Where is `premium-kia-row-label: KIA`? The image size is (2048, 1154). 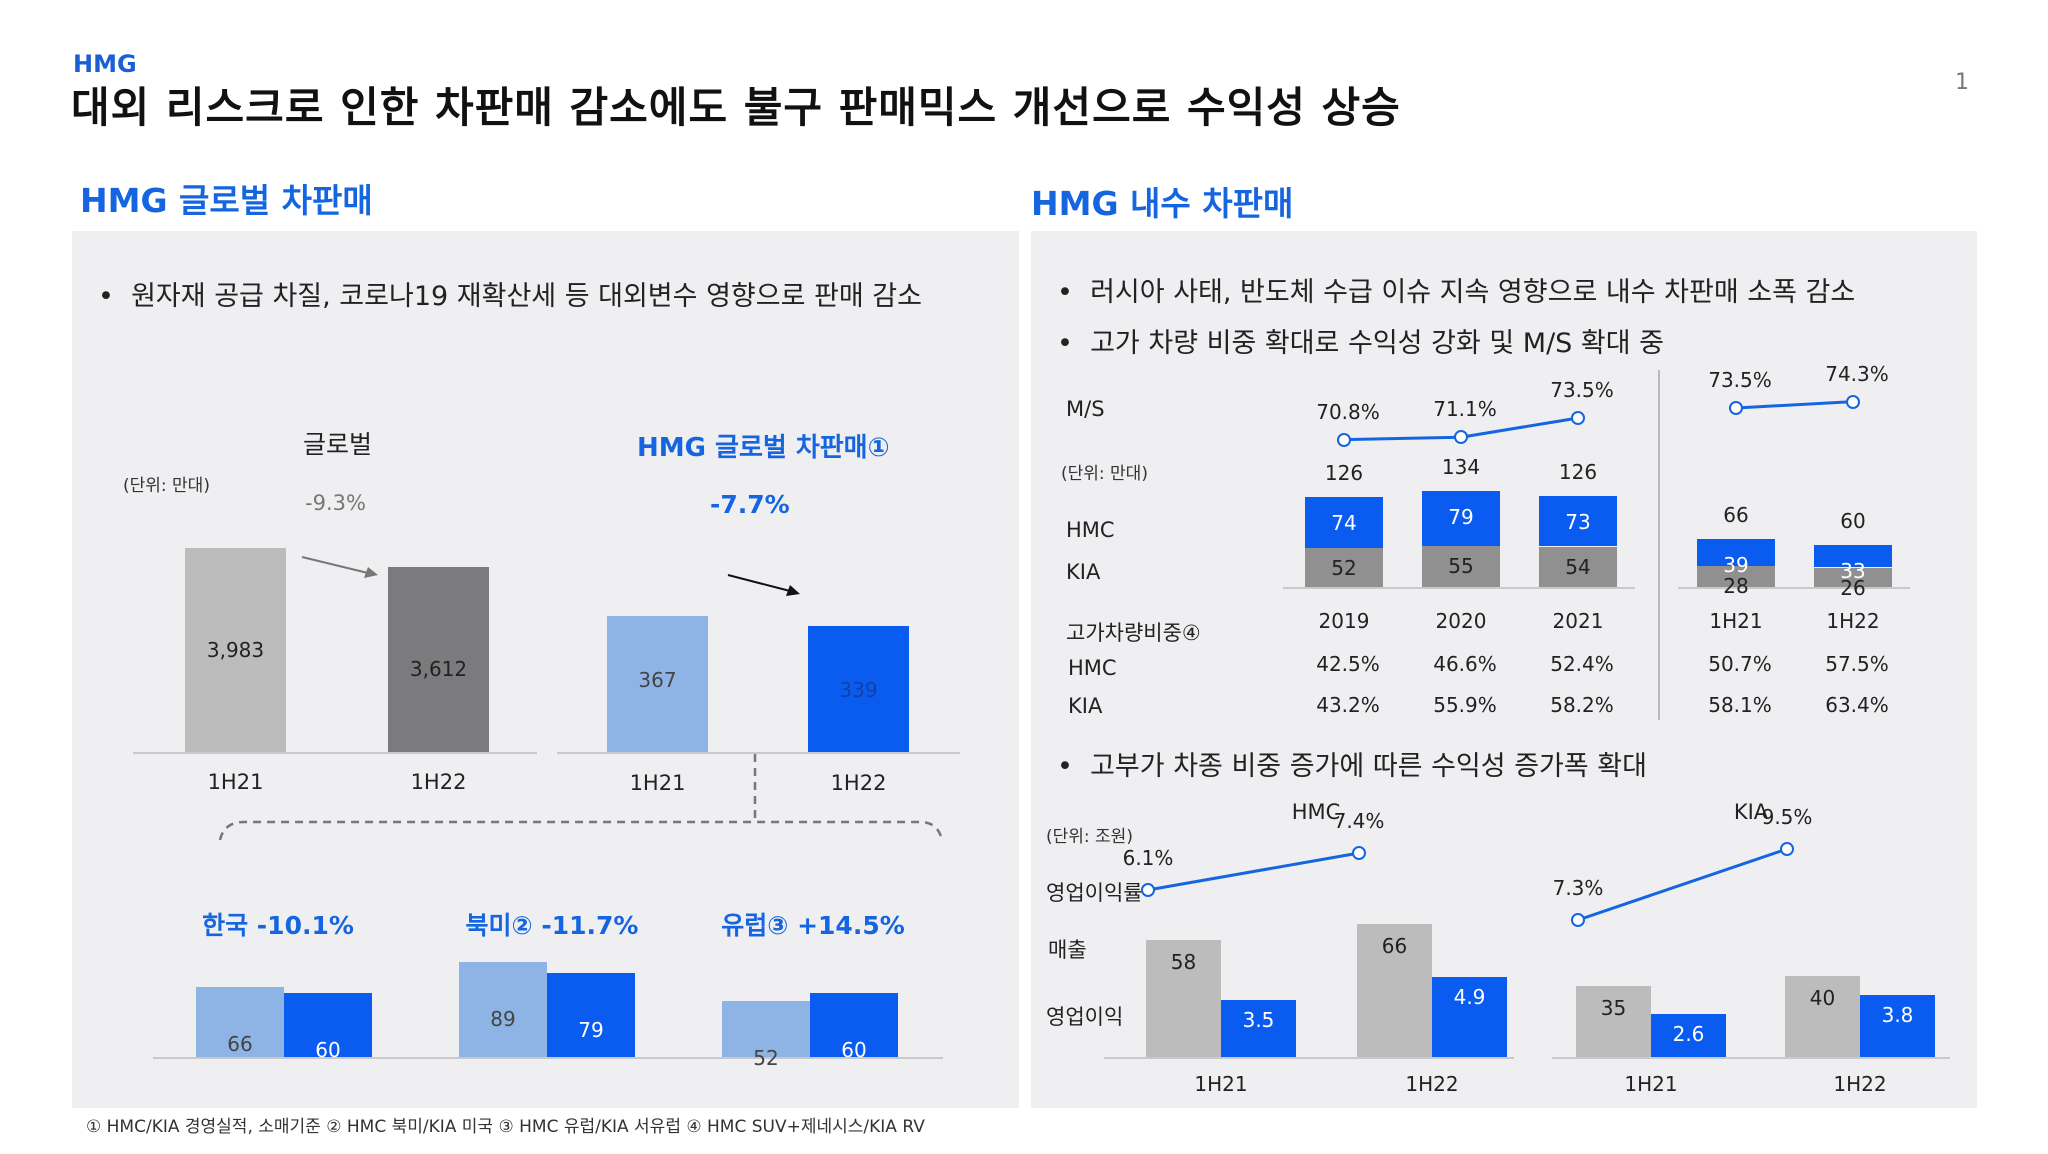 premium-kia-row-label: KIA is located at coordinates (1085, 706).